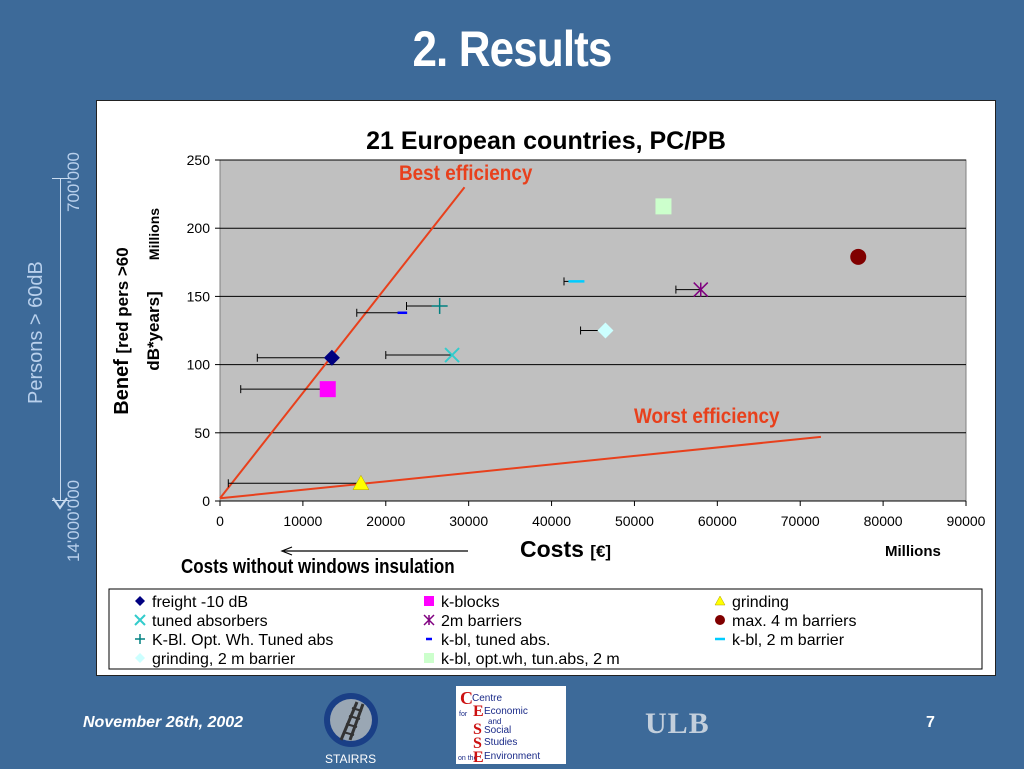 The image size is (1024, 769). What do you see at coordinates (60, 178) in the screenshot?
I see `side-arrow-top-tick` at bounding box center [60, 178].